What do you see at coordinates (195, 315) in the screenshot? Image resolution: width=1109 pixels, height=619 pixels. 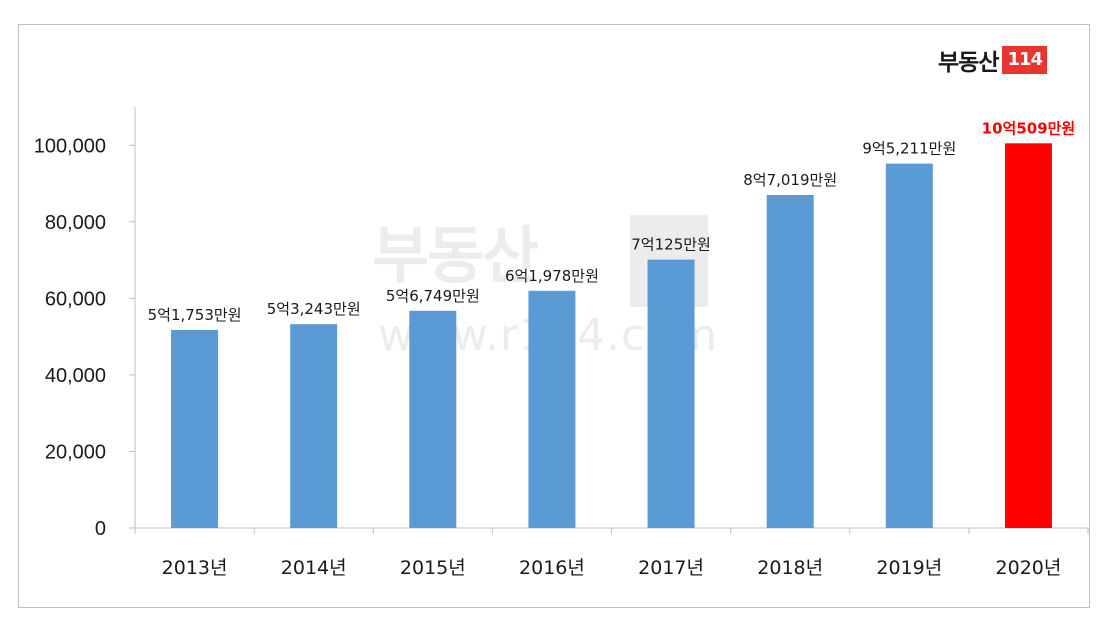 I see `bar-data-label: 5억1,753만원` at bounding box center [195, 315].